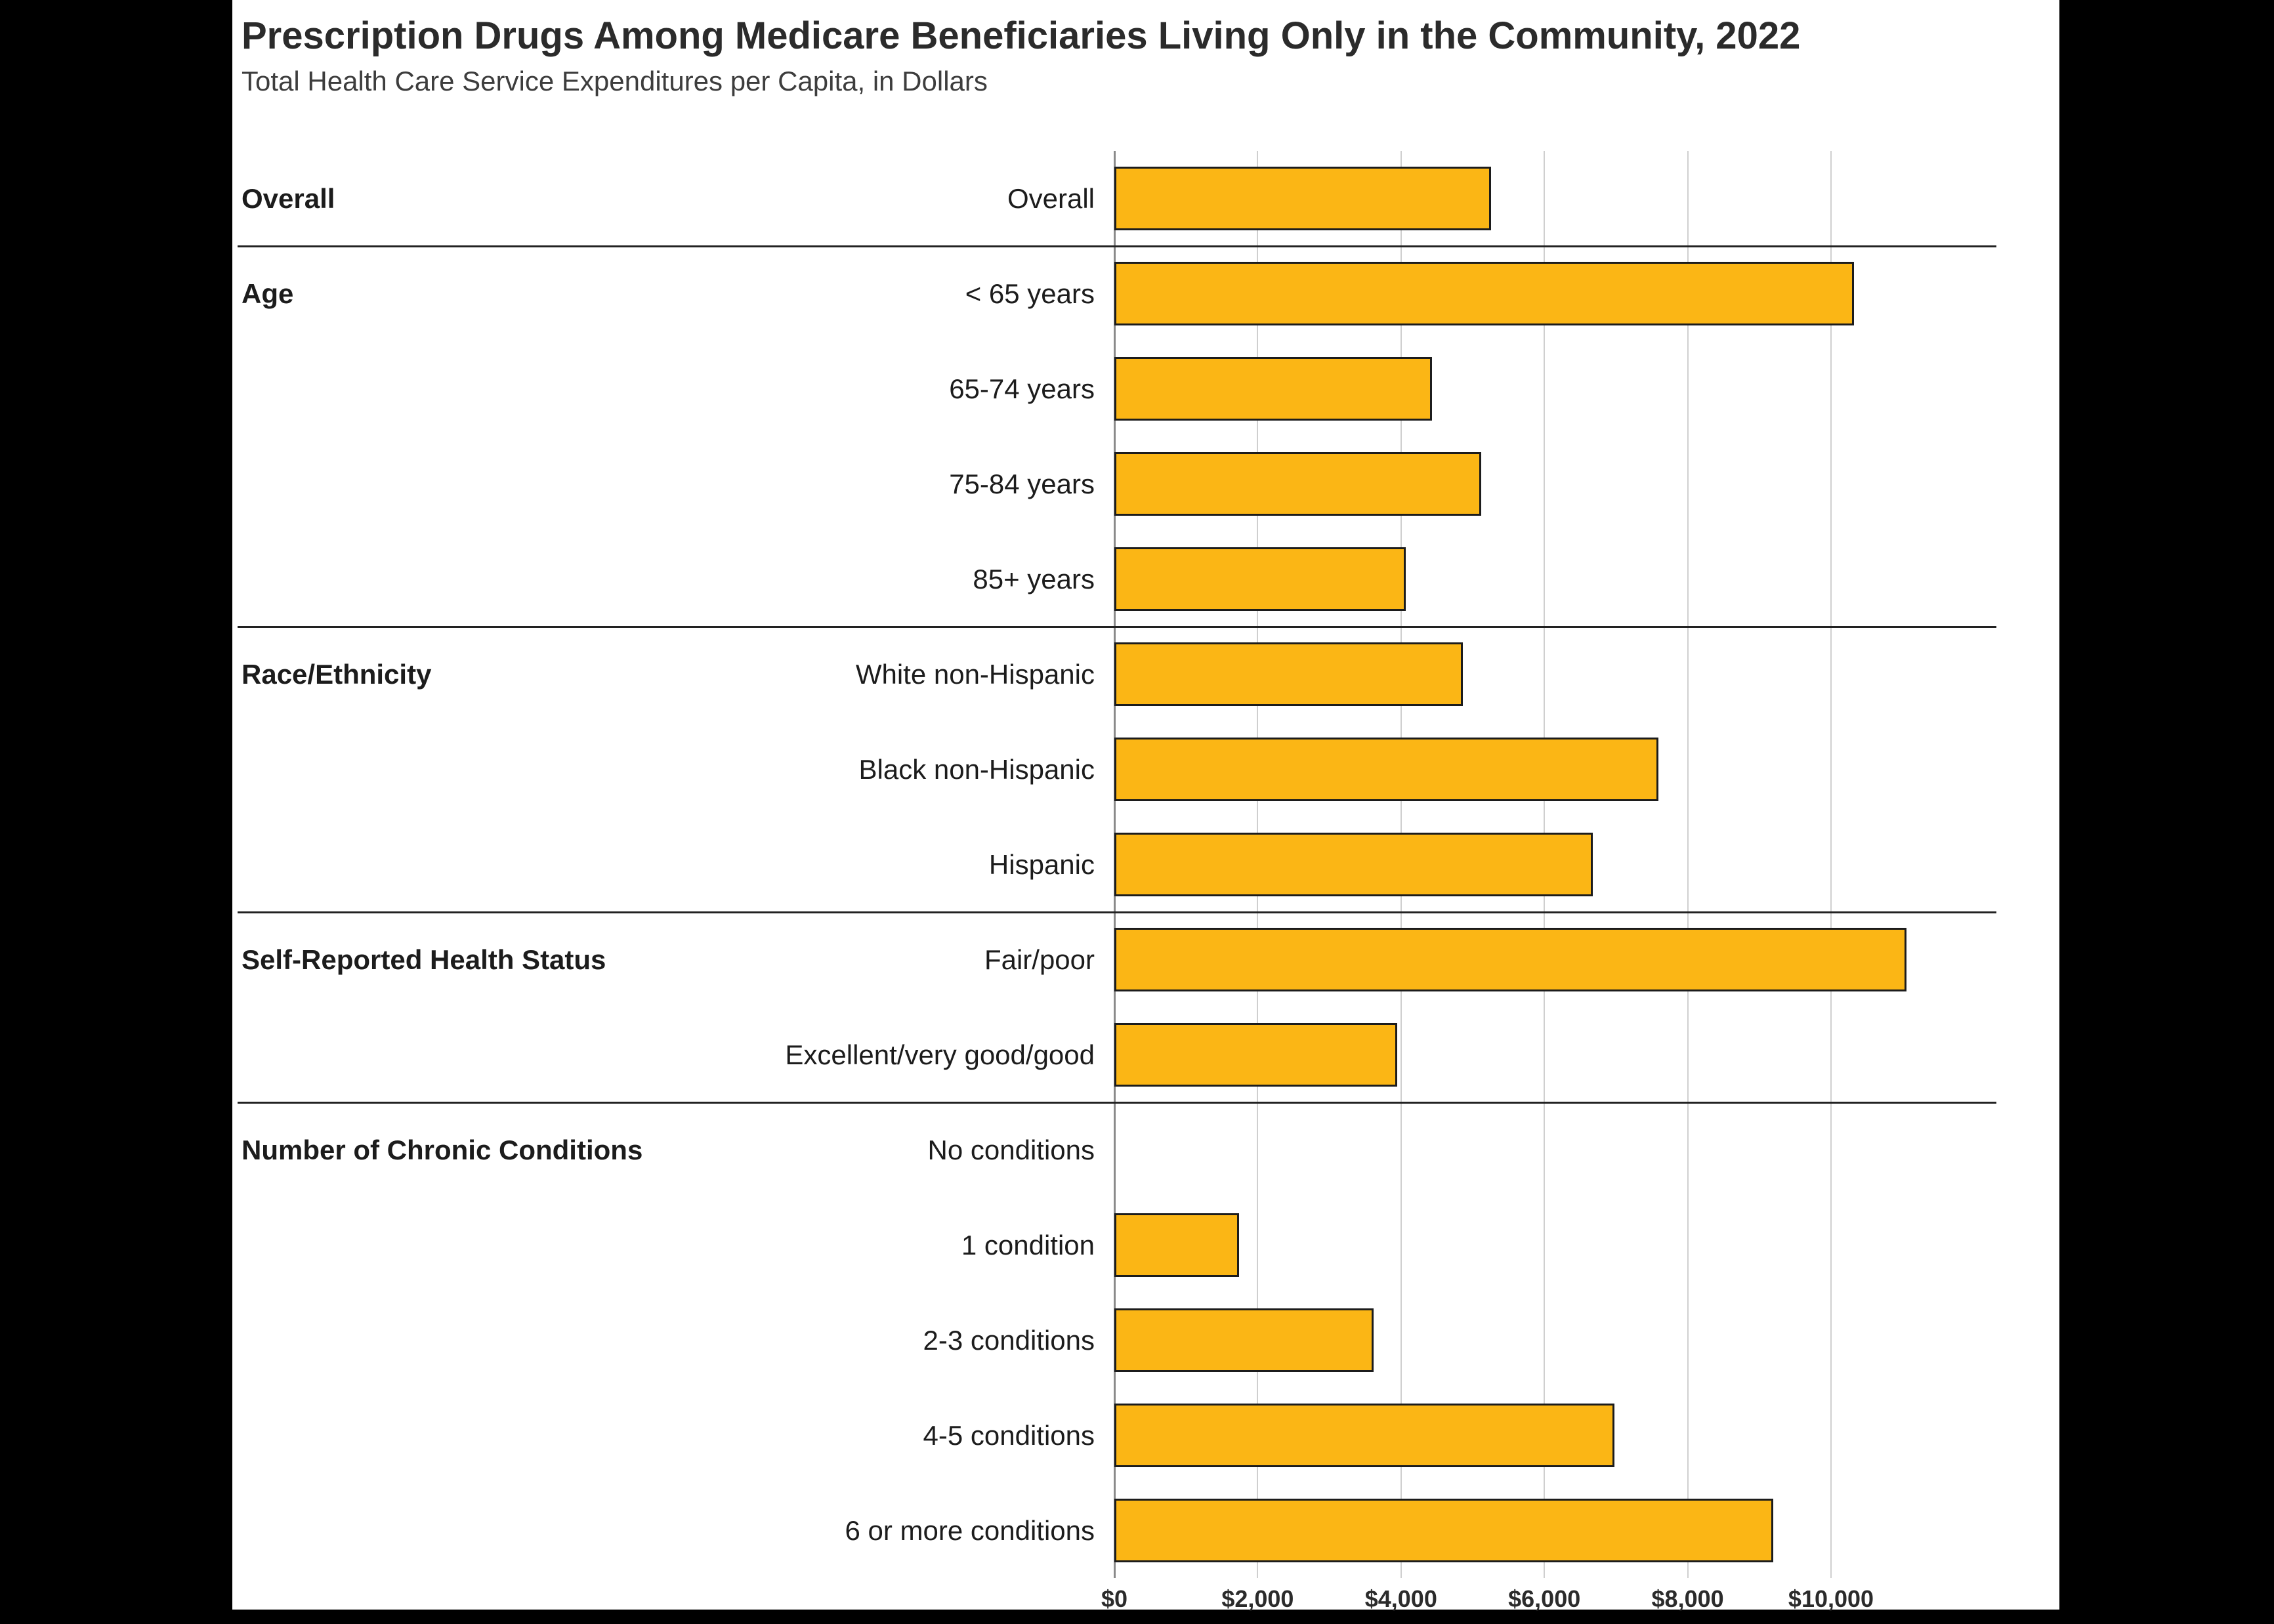 The width and height of the screenshot is (2274, 1624). What do you see at coordinates (940, 1054) in the screenshot?
I see `row-label: Excellent/very good/good` at bounding box center [940, 1054].